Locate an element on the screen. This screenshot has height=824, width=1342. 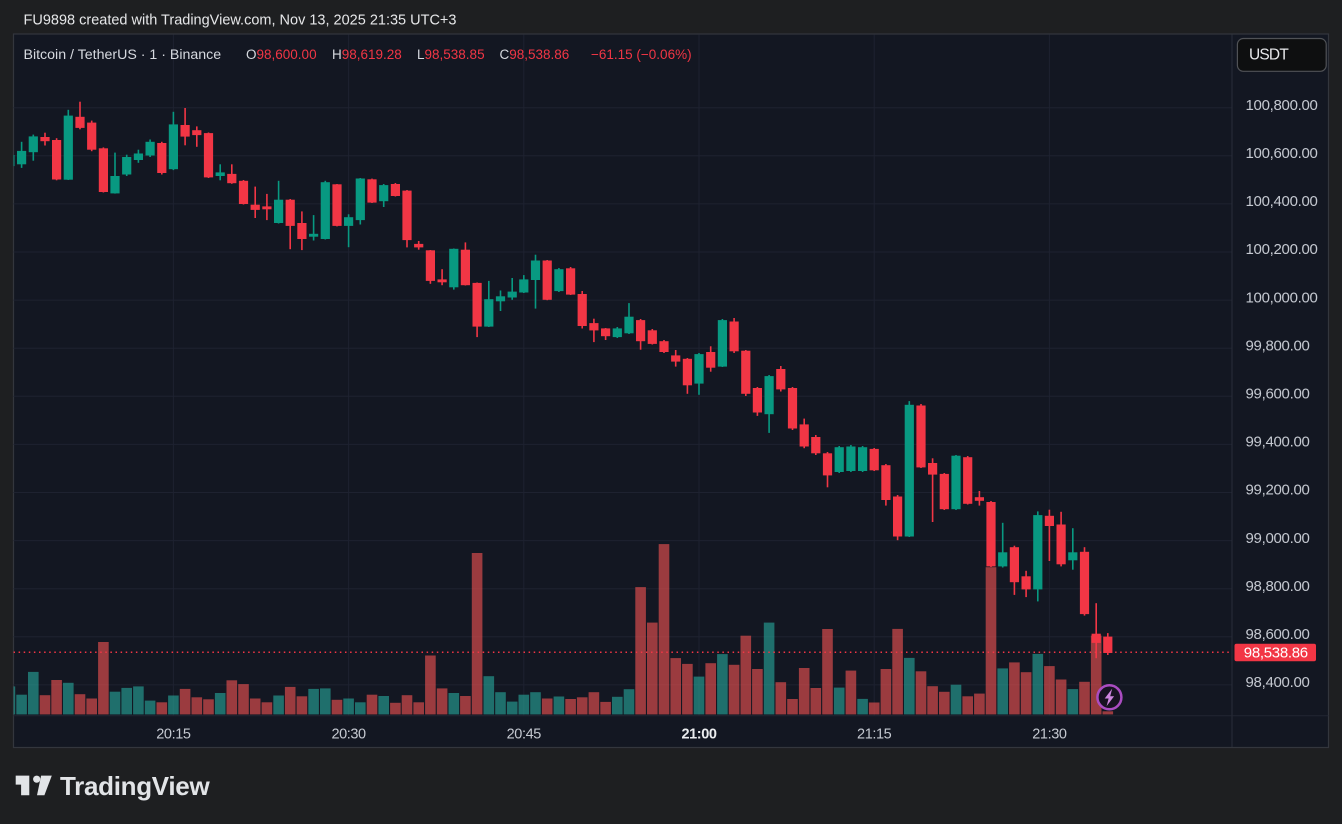
svg-text: 99,000.00 is located at coordinates (1278, 538).